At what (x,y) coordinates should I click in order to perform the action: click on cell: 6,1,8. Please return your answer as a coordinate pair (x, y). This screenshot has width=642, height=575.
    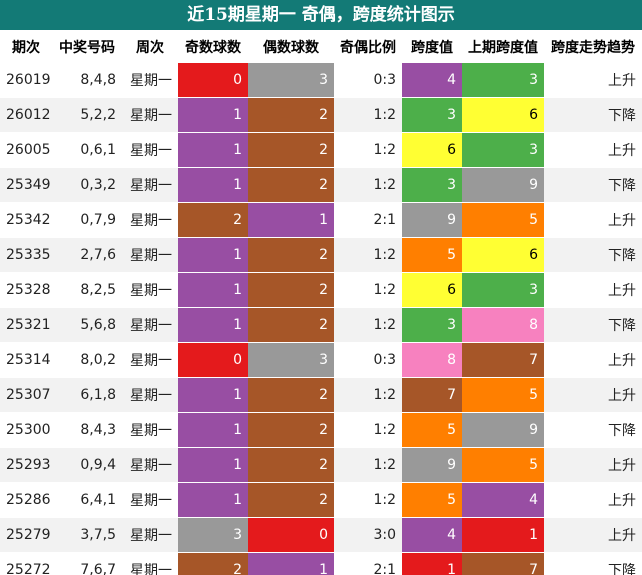
    Looking at the image, I should click on (87, 395).